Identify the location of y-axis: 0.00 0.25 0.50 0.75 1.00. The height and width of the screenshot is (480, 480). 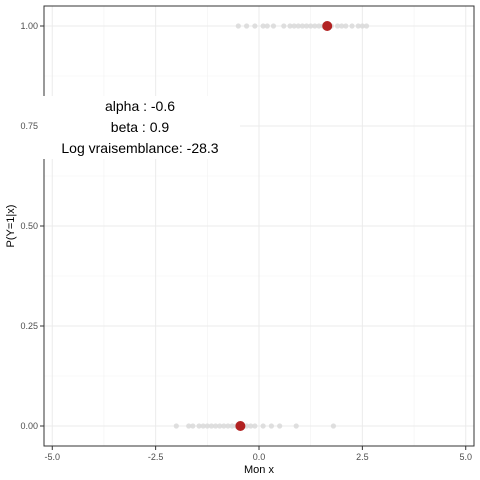
(32, 226).